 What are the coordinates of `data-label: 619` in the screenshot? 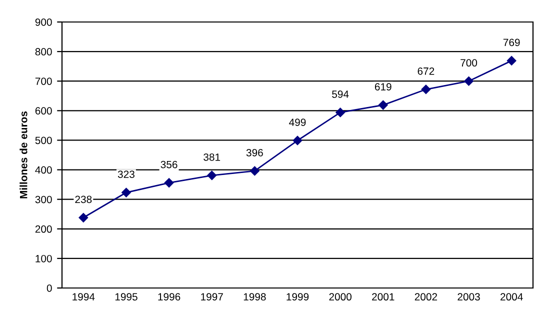 It's located at (383, 86).